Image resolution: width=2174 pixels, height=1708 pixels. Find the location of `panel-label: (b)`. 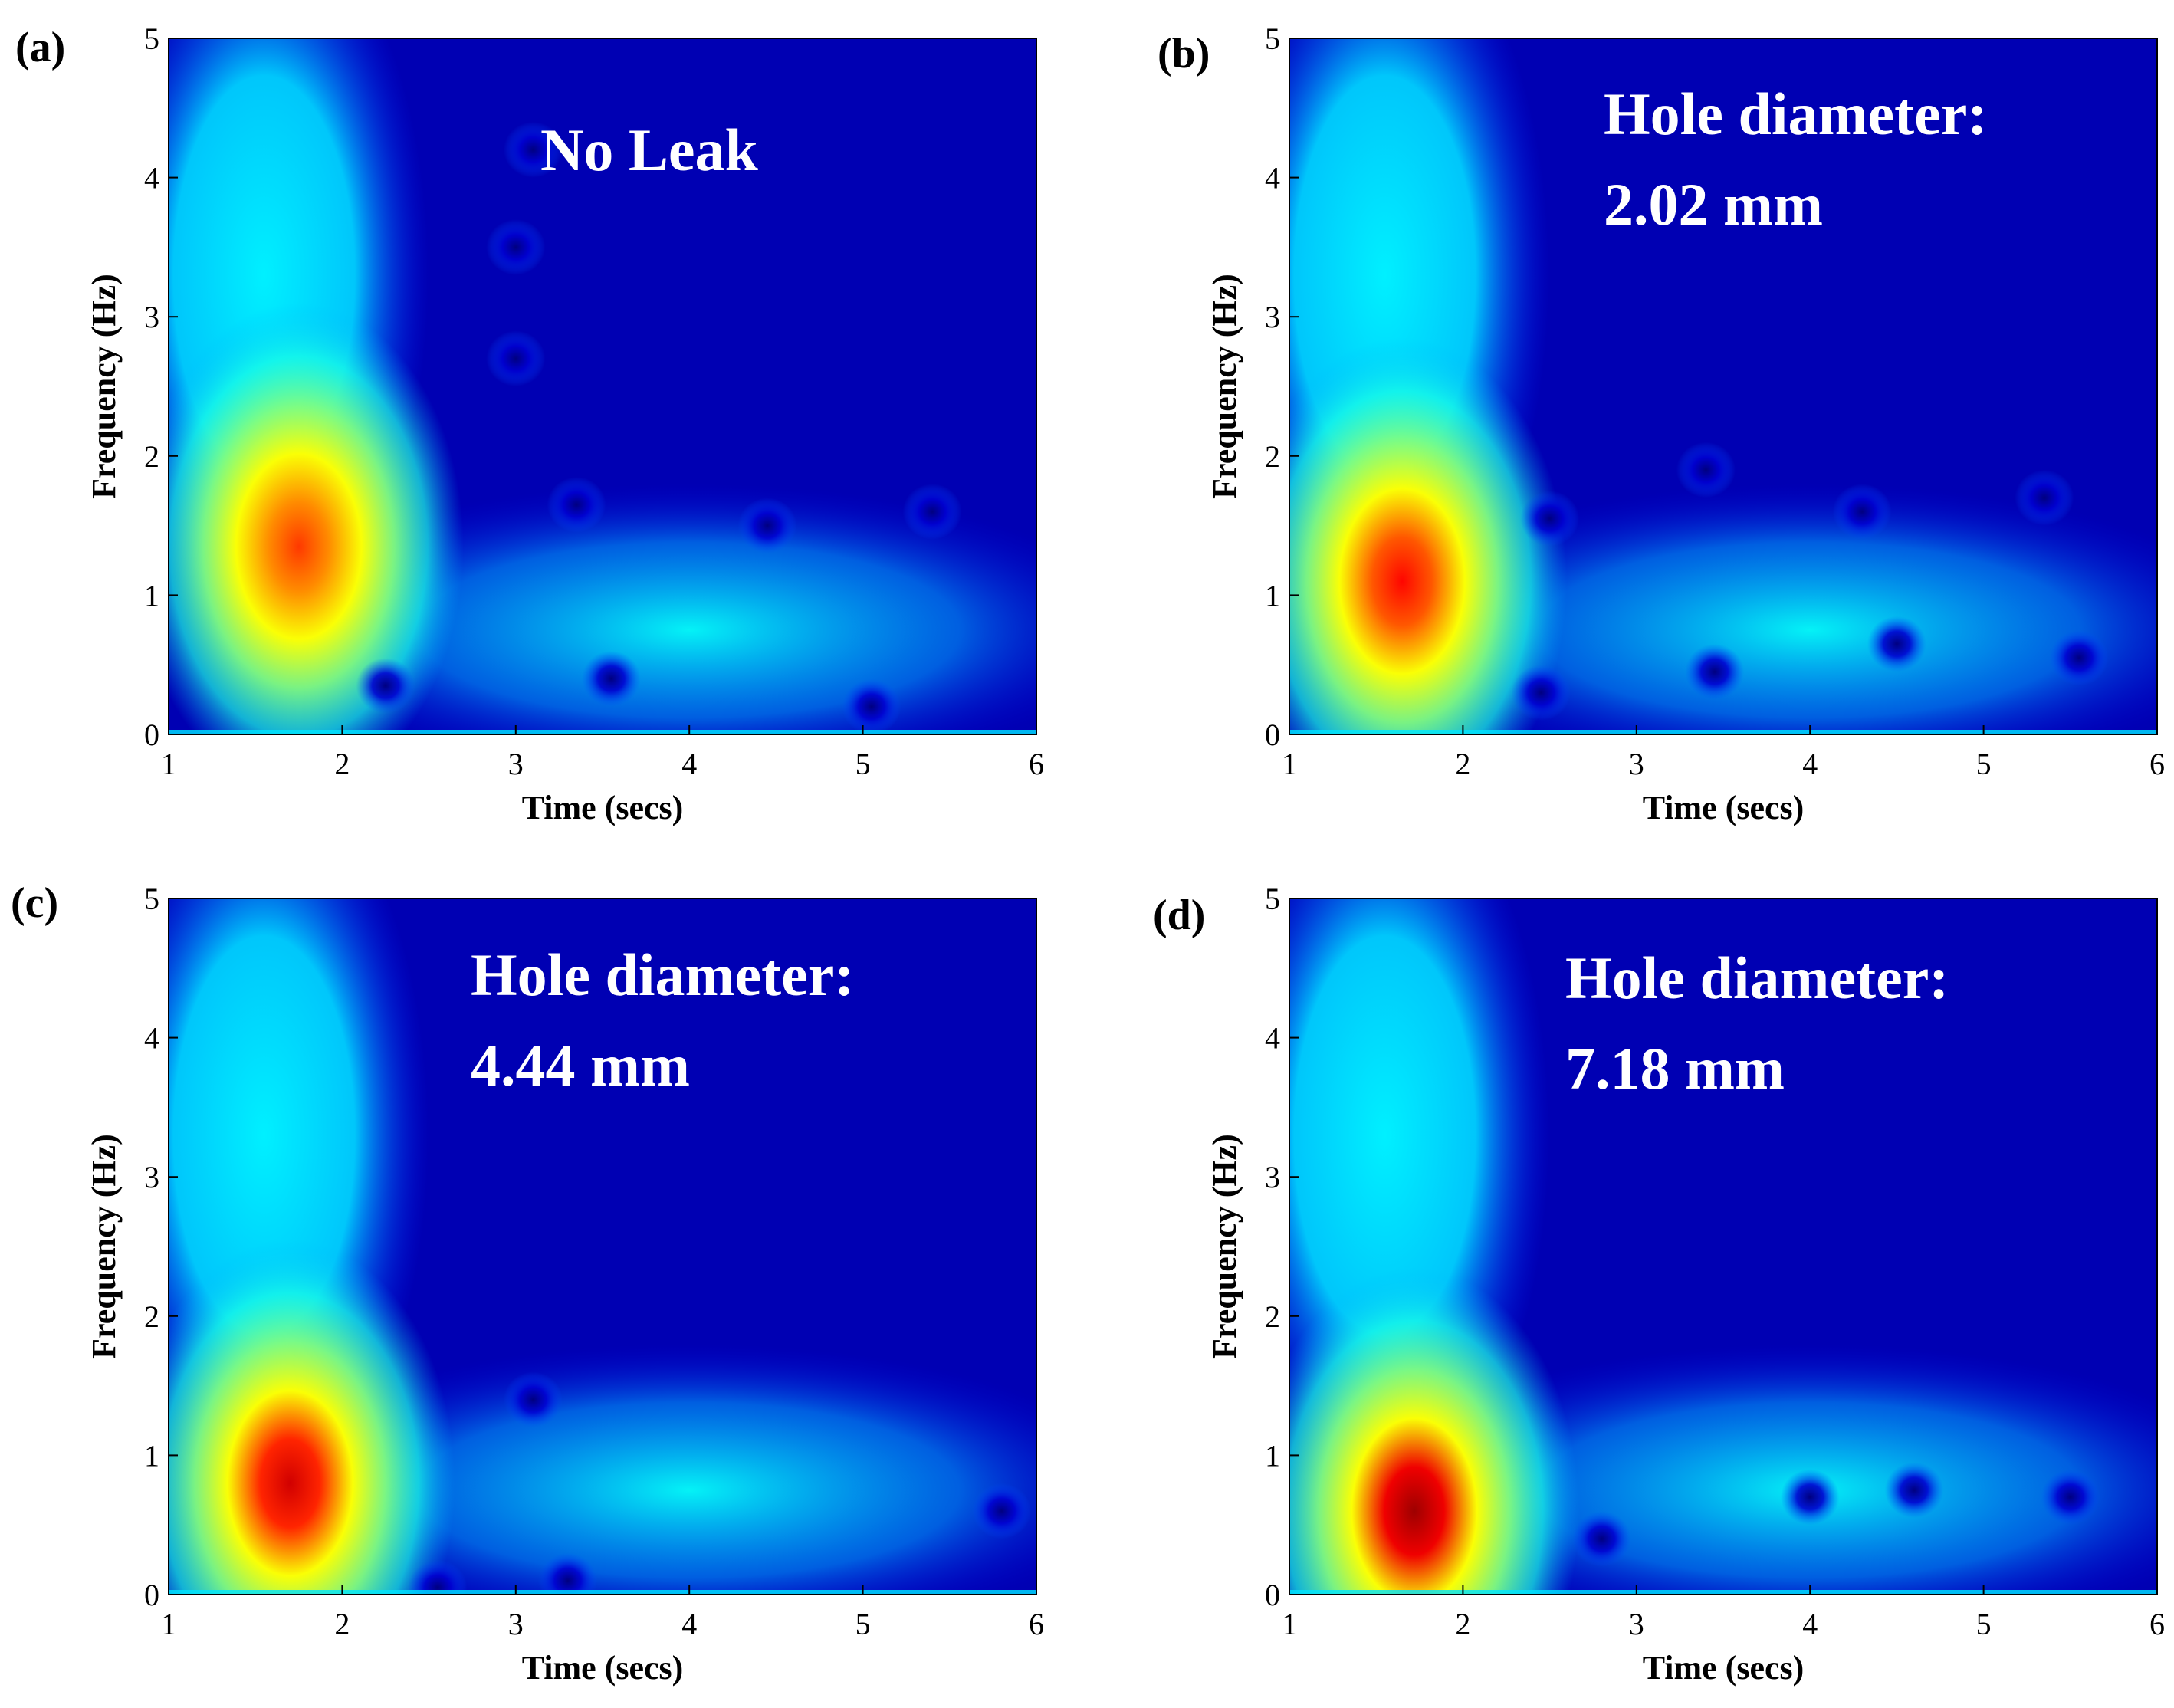

panel-label: (b) is located at coordinates (1184, 53).